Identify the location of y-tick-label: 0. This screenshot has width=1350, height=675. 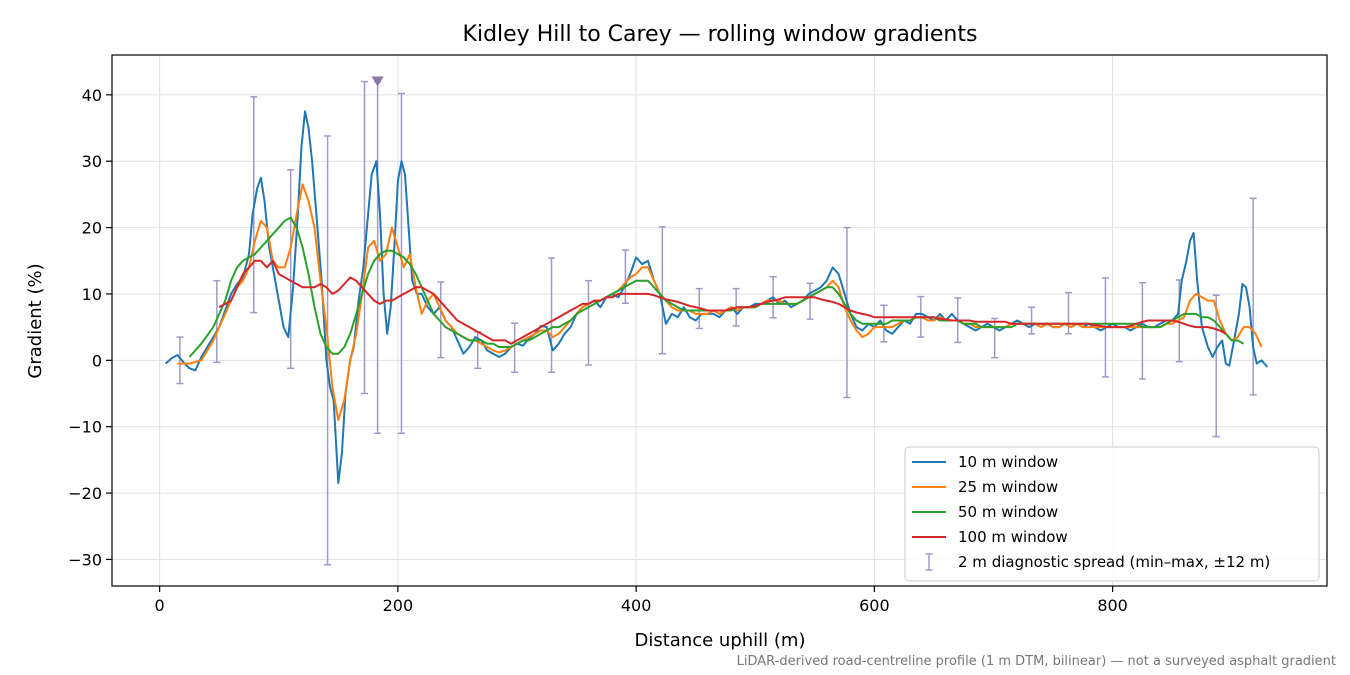
(97, 360).